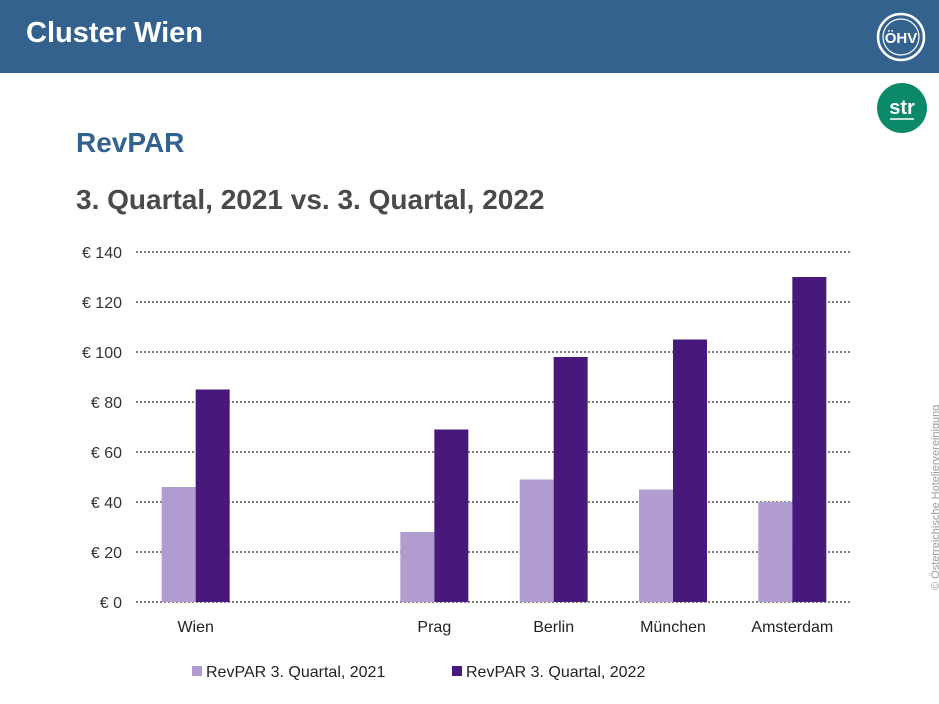 This screenshot has height=704, width=939. Describe the element at coordinates (434, 627) in the screenshot. I see `x-tick-label: Prag` at that location.